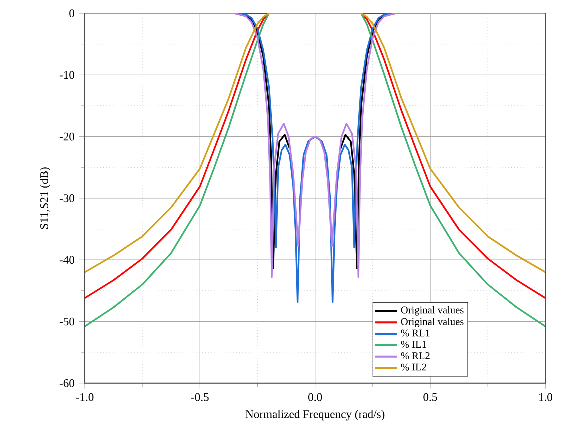  Describe the element at coordinates (72, 13) in the screenshot. I see `y-tick-label: 0` at that location.